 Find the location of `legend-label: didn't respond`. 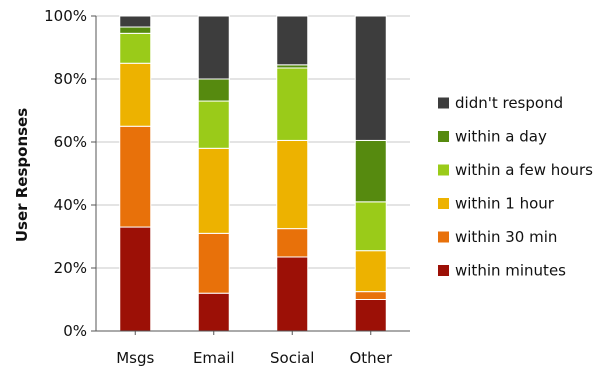

legend-label: didn't respond is located at coordinates (509, 103).